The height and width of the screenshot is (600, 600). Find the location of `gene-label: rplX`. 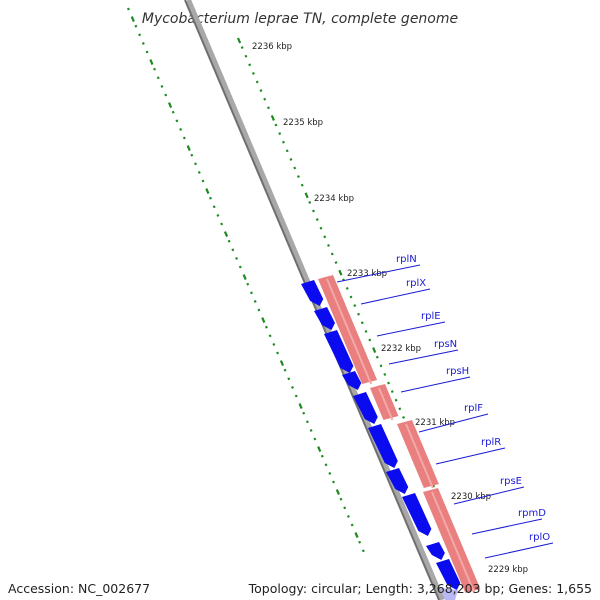

gene-label: rplX is located at coordinates (416, 283).